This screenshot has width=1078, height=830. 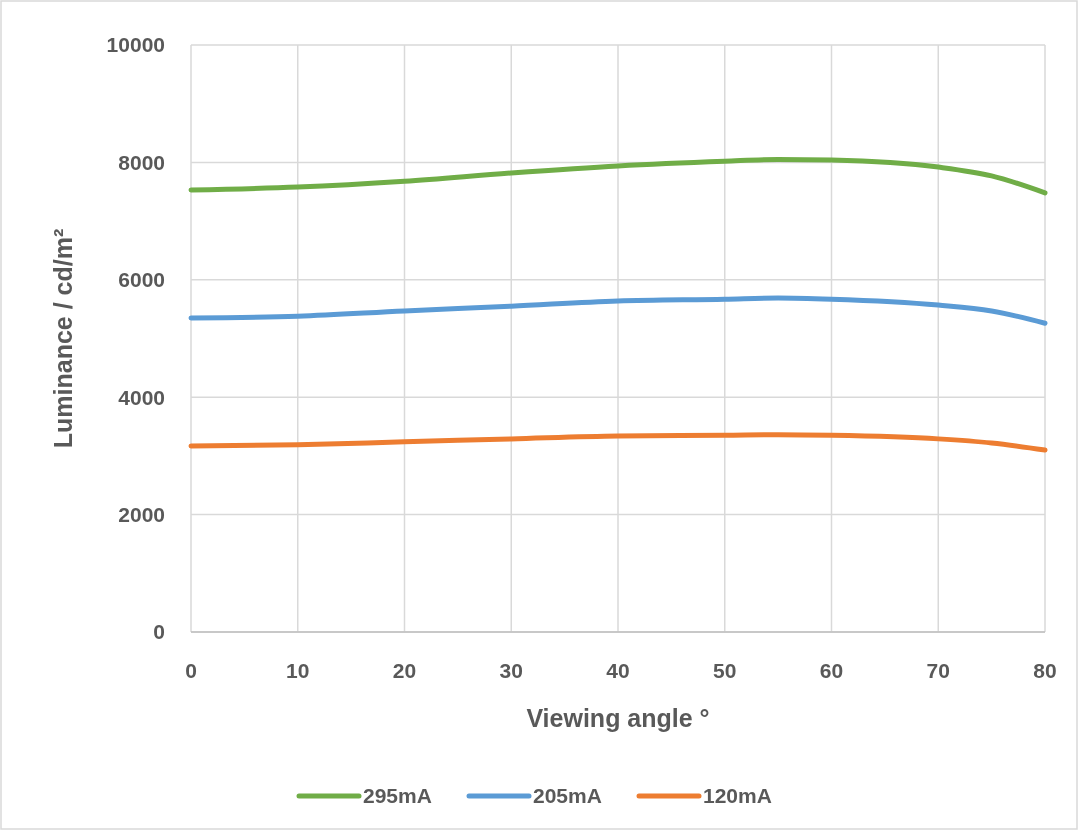 I want to click on y-tick-label: 0, so click(x=159, y=632).